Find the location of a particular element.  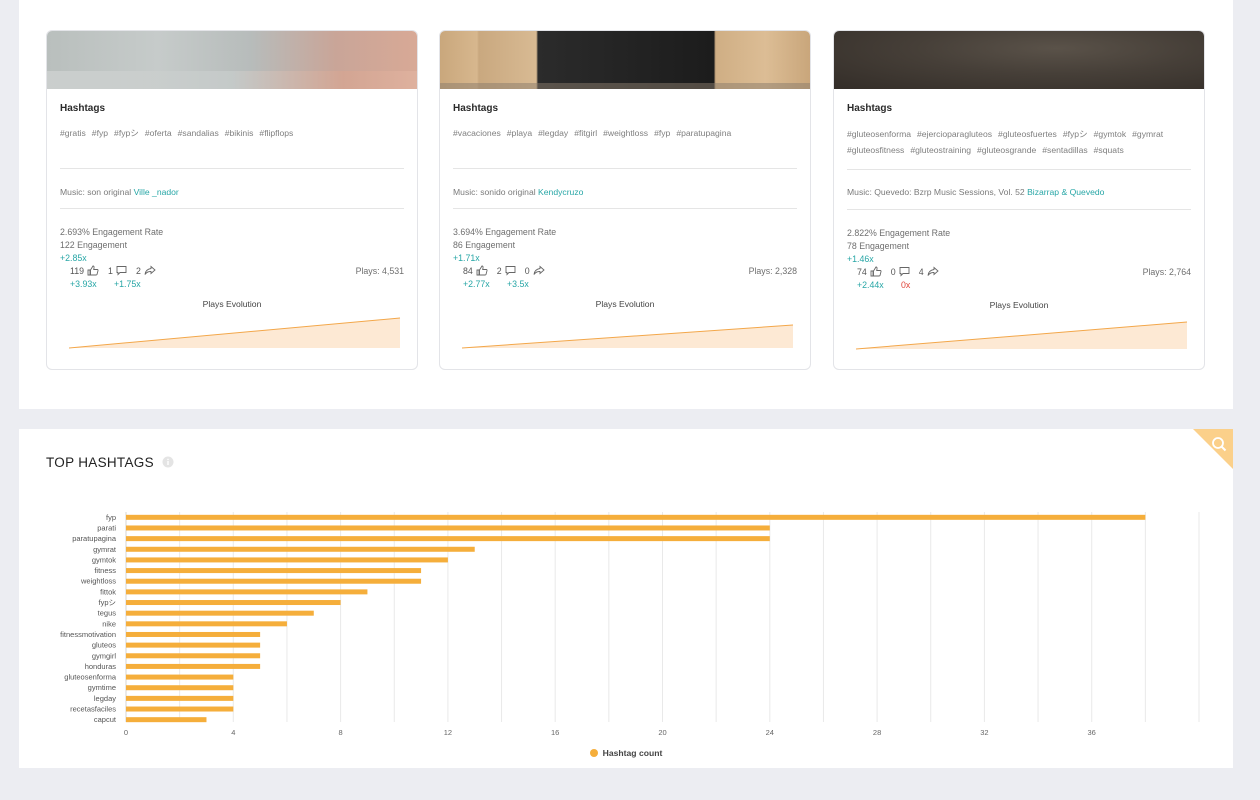

hashtag: #sentadillas is located at coordinates (1065, 150).